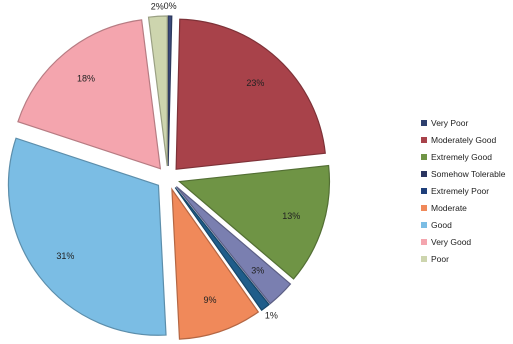 The image size is (513, 344). What do you see at coordinates (157, 6) in the screenshot?
I see `slice-label-poor: 2%` at bounding box center [157, 6].